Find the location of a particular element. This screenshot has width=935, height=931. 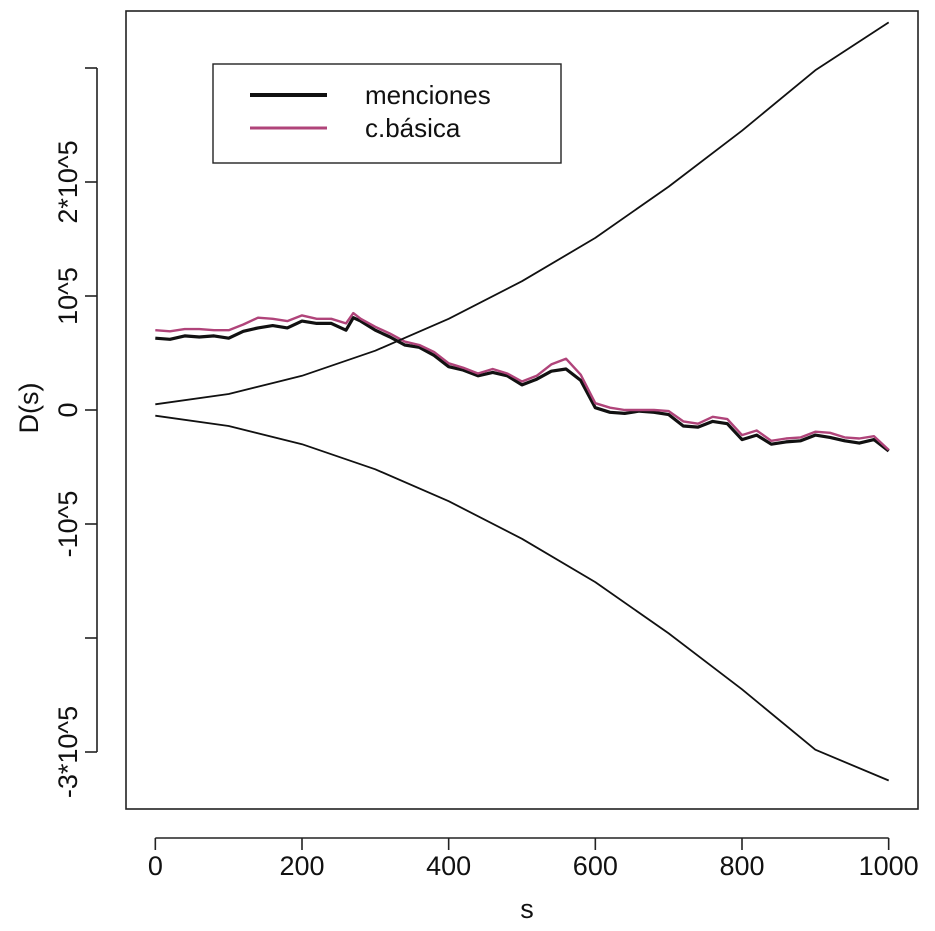

y-axis: -3*10^5 -10^5 0 10^5 2*10^5 is located at coordinates (75, 432).